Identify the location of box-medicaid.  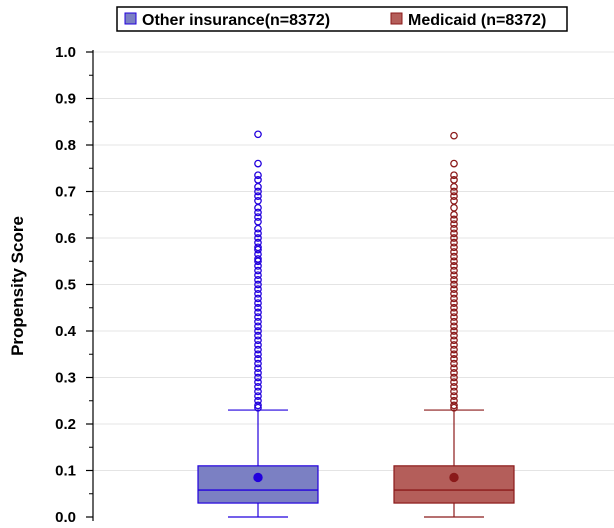
(454, 324).